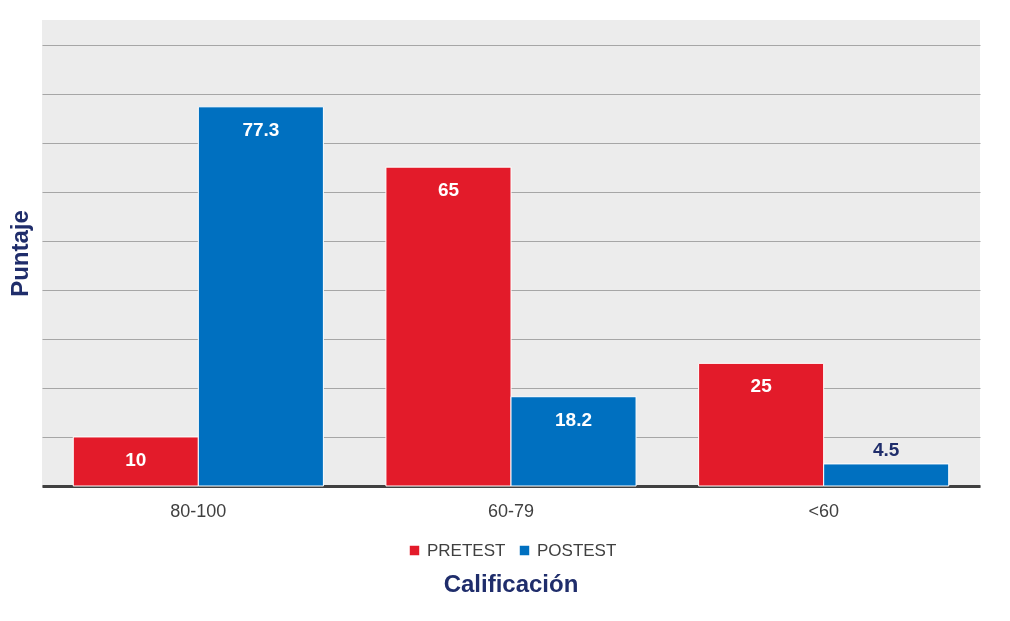  What do you see at coordinates (886, 449) in the screenshot?
I see `data-label: 4.5` at bounding box center [886, 449].